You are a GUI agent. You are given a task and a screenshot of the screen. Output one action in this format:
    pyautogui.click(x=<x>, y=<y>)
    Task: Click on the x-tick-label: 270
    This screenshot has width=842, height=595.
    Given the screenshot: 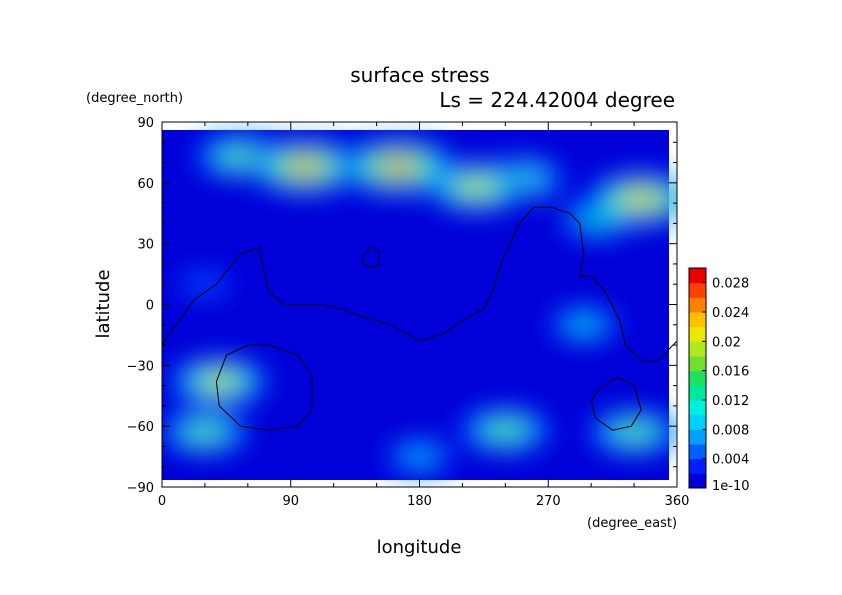 What is the action you would take?
    pyautogui.click(x=548, y=501)
    